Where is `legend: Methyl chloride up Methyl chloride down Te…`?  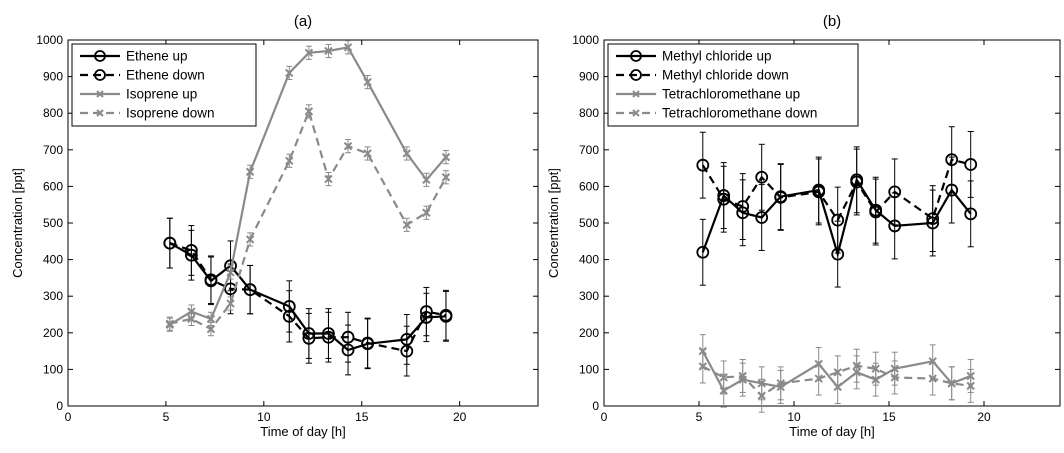 legend: Methyl chloride up Methyl chloride down Te… is located at coordinates (733, 85).